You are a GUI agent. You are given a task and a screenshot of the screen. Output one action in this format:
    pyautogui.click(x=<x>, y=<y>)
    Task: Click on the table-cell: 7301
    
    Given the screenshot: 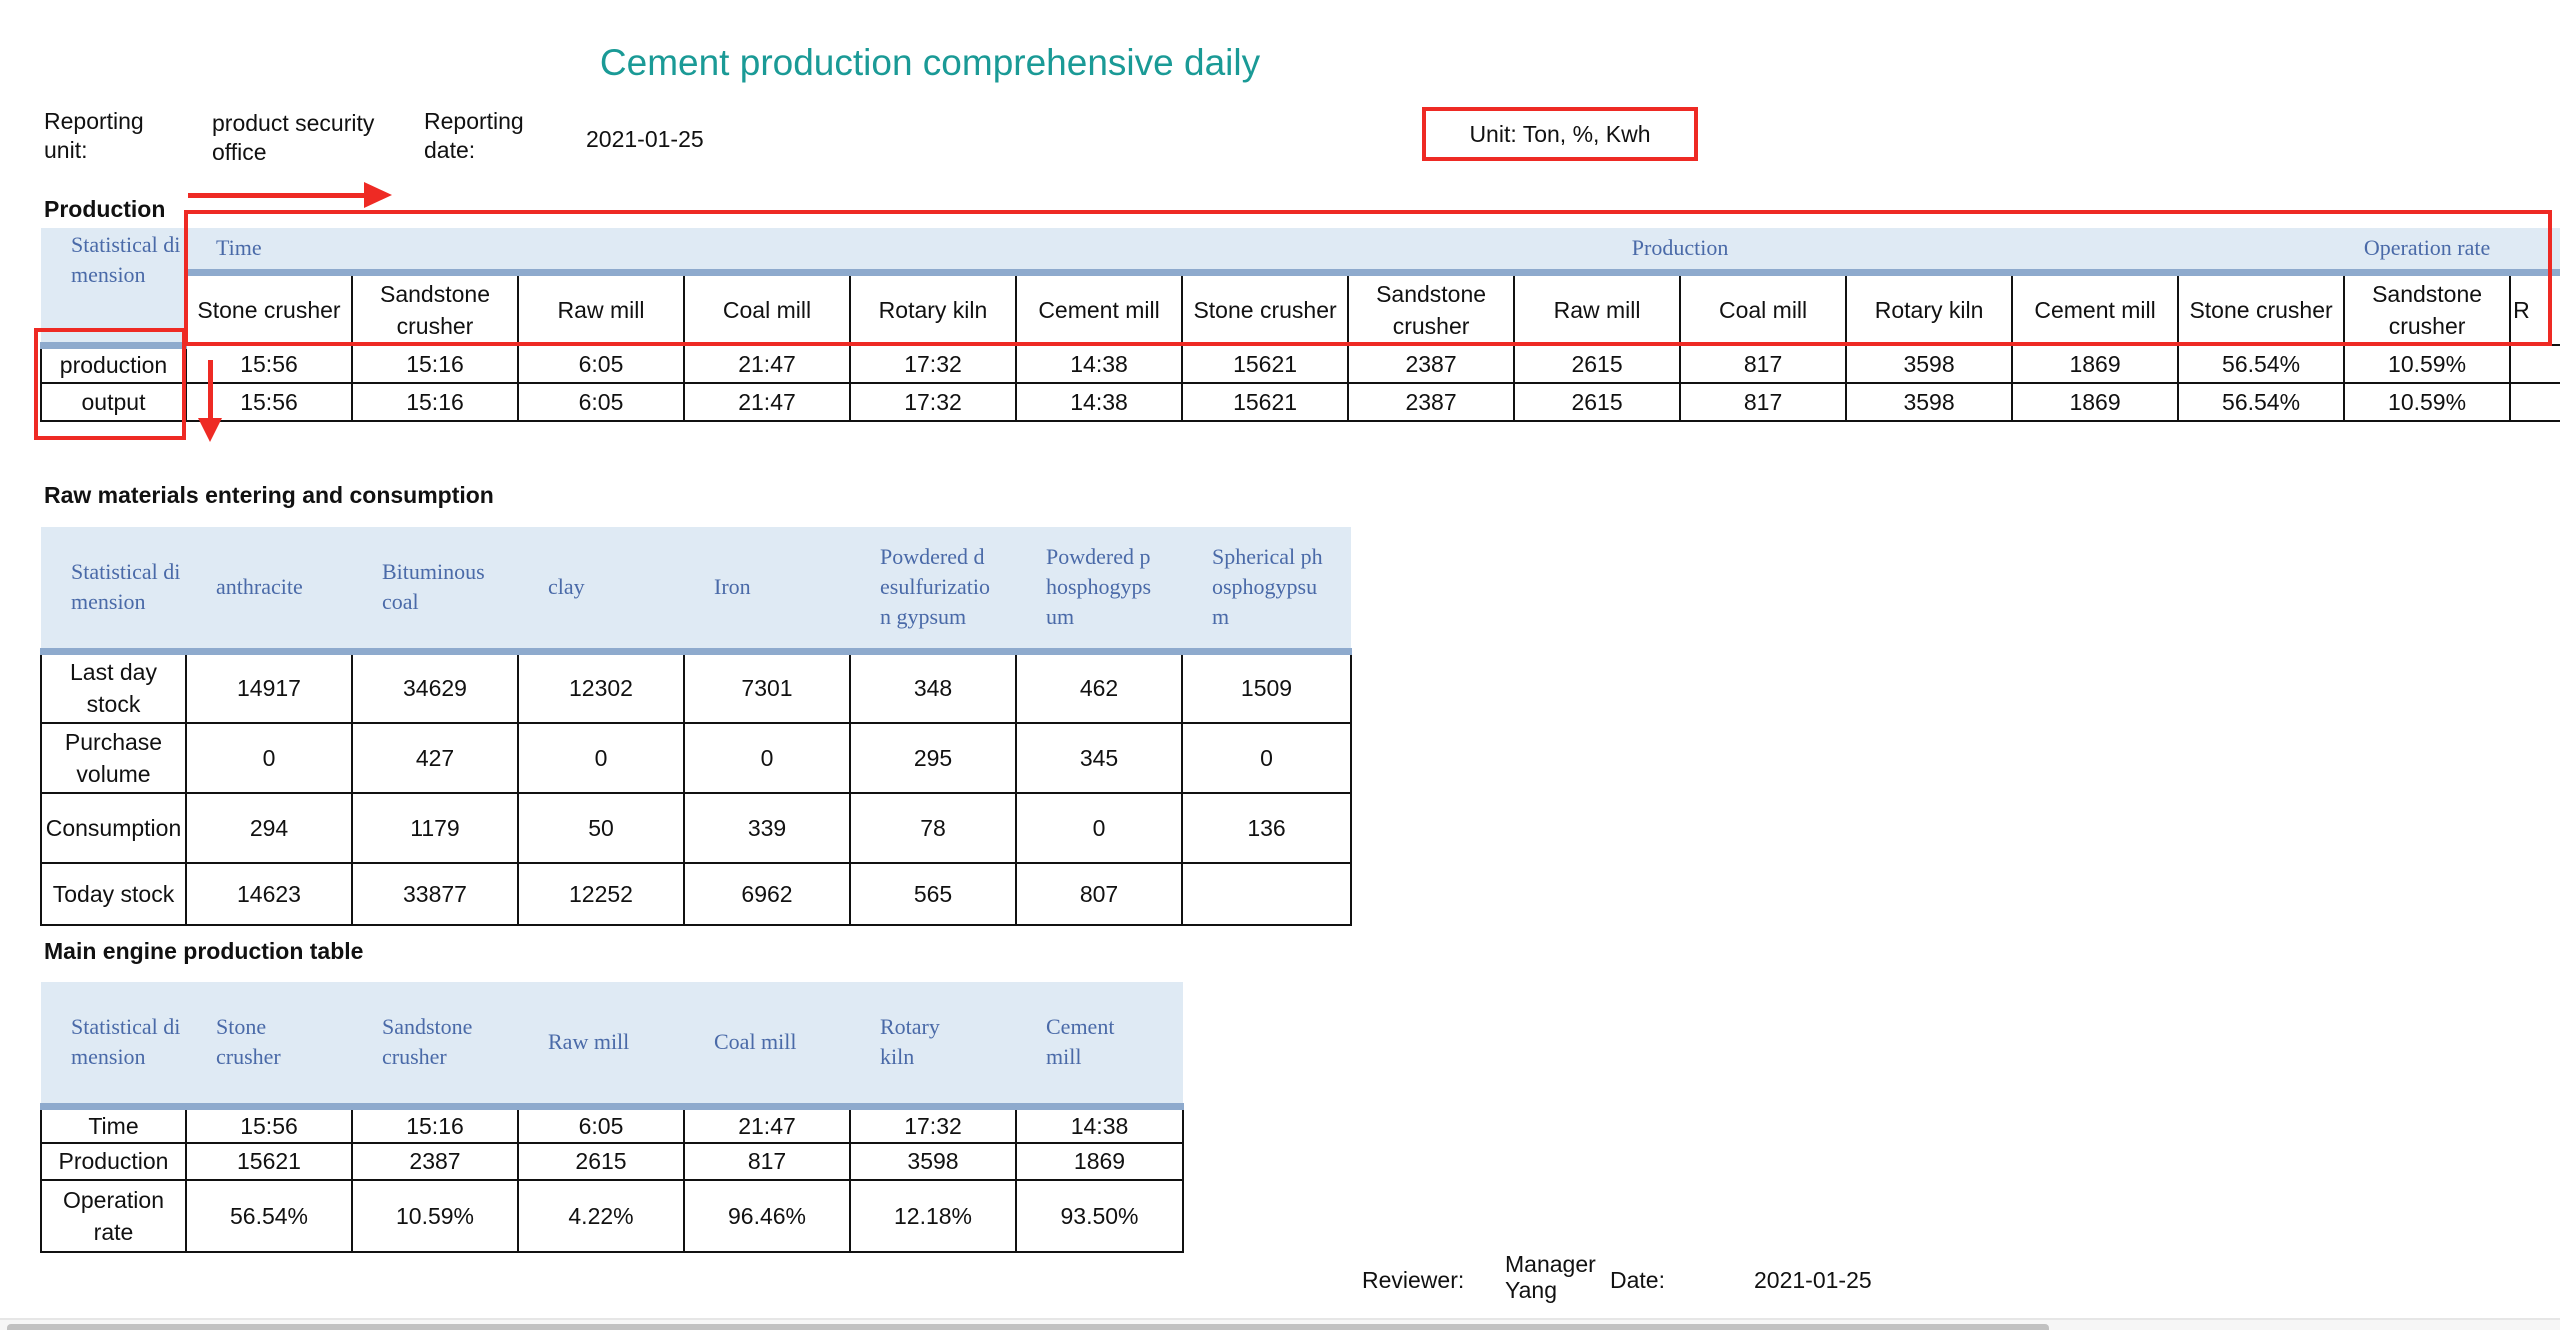 What is the action you would take?
    pyautogui.click(x=767, y=687)
    